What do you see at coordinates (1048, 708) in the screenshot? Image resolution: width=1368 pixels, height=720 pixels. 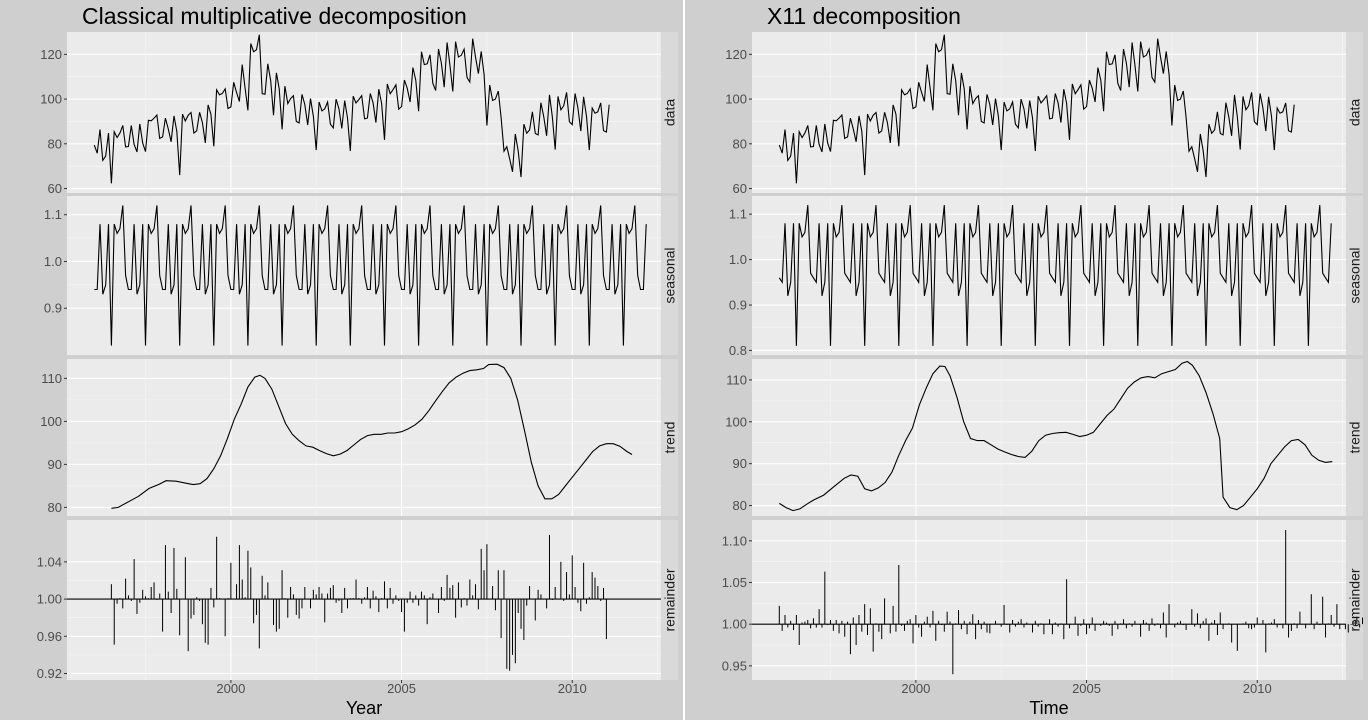 I see `x-axis-title: Time` at bounding box center [1048, 708].